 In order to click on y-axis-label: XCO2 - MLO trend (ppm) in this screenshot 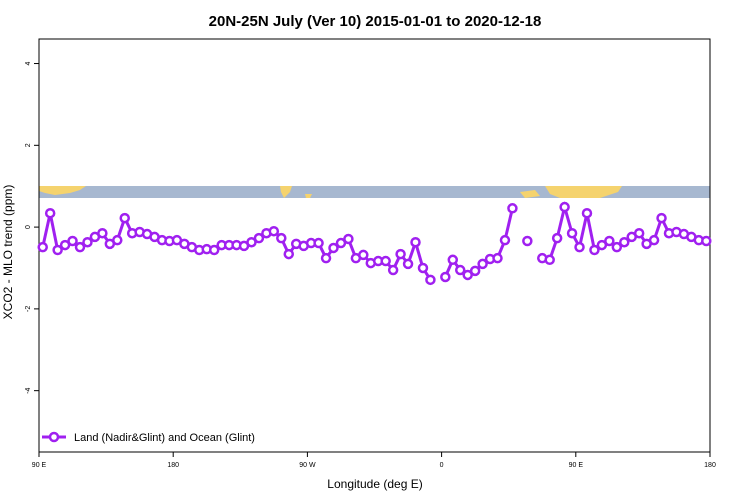, I will do `click(8, 252)`.